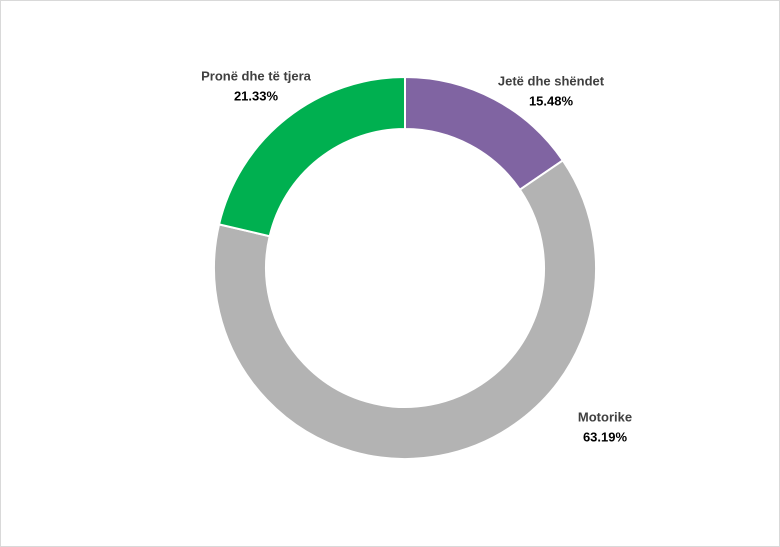 The height and width of the screenshot is (547, 780). What do you see at coordinates (605, 416) in the screenshot?
I see `category-label: Motorike` at bounding box center [605, 416].